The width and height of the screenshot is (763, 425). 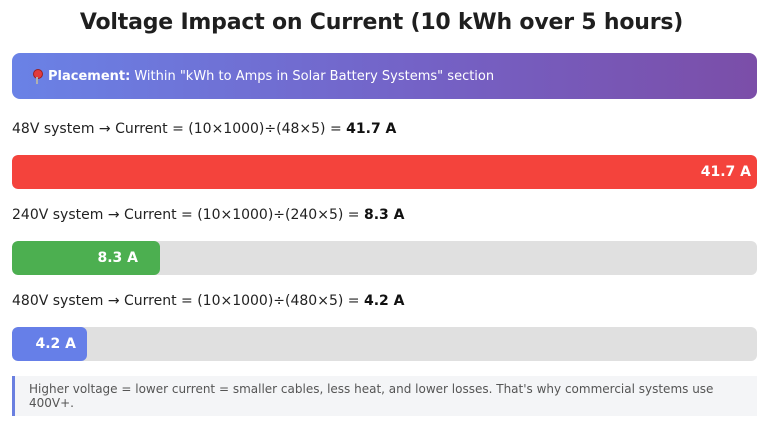 I want to click on bar-track-48v: 41.7 A, so click(x=384, y=172).